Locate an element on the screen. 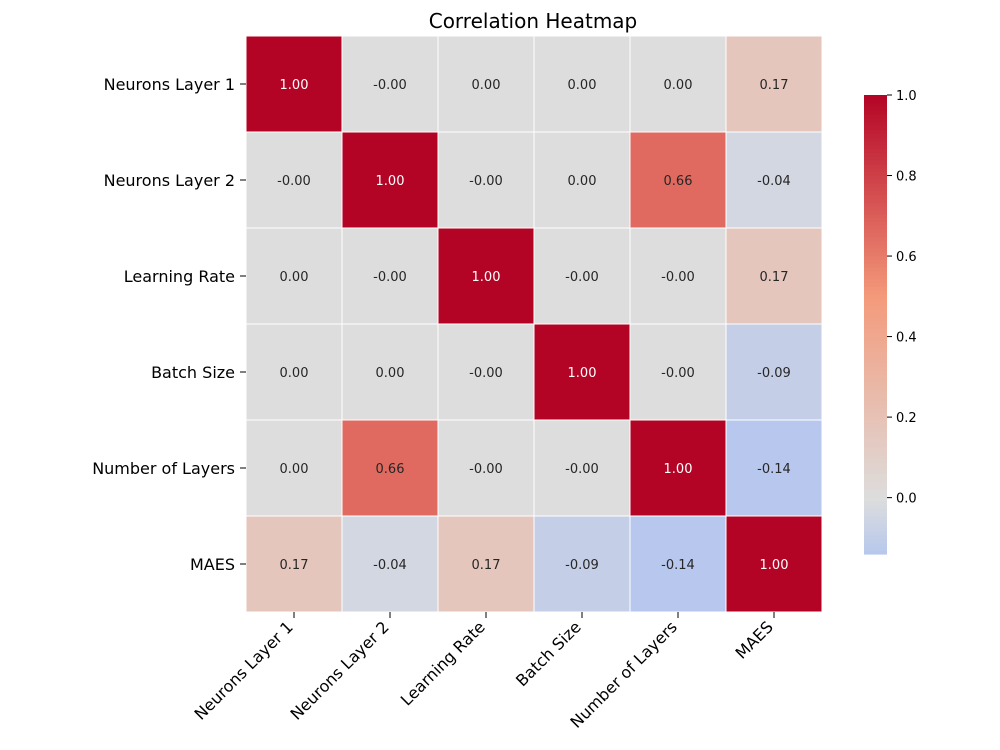 This screenshot has height=750, width=1000. y-tick-label: MAES is located at coordinates (212, 564).